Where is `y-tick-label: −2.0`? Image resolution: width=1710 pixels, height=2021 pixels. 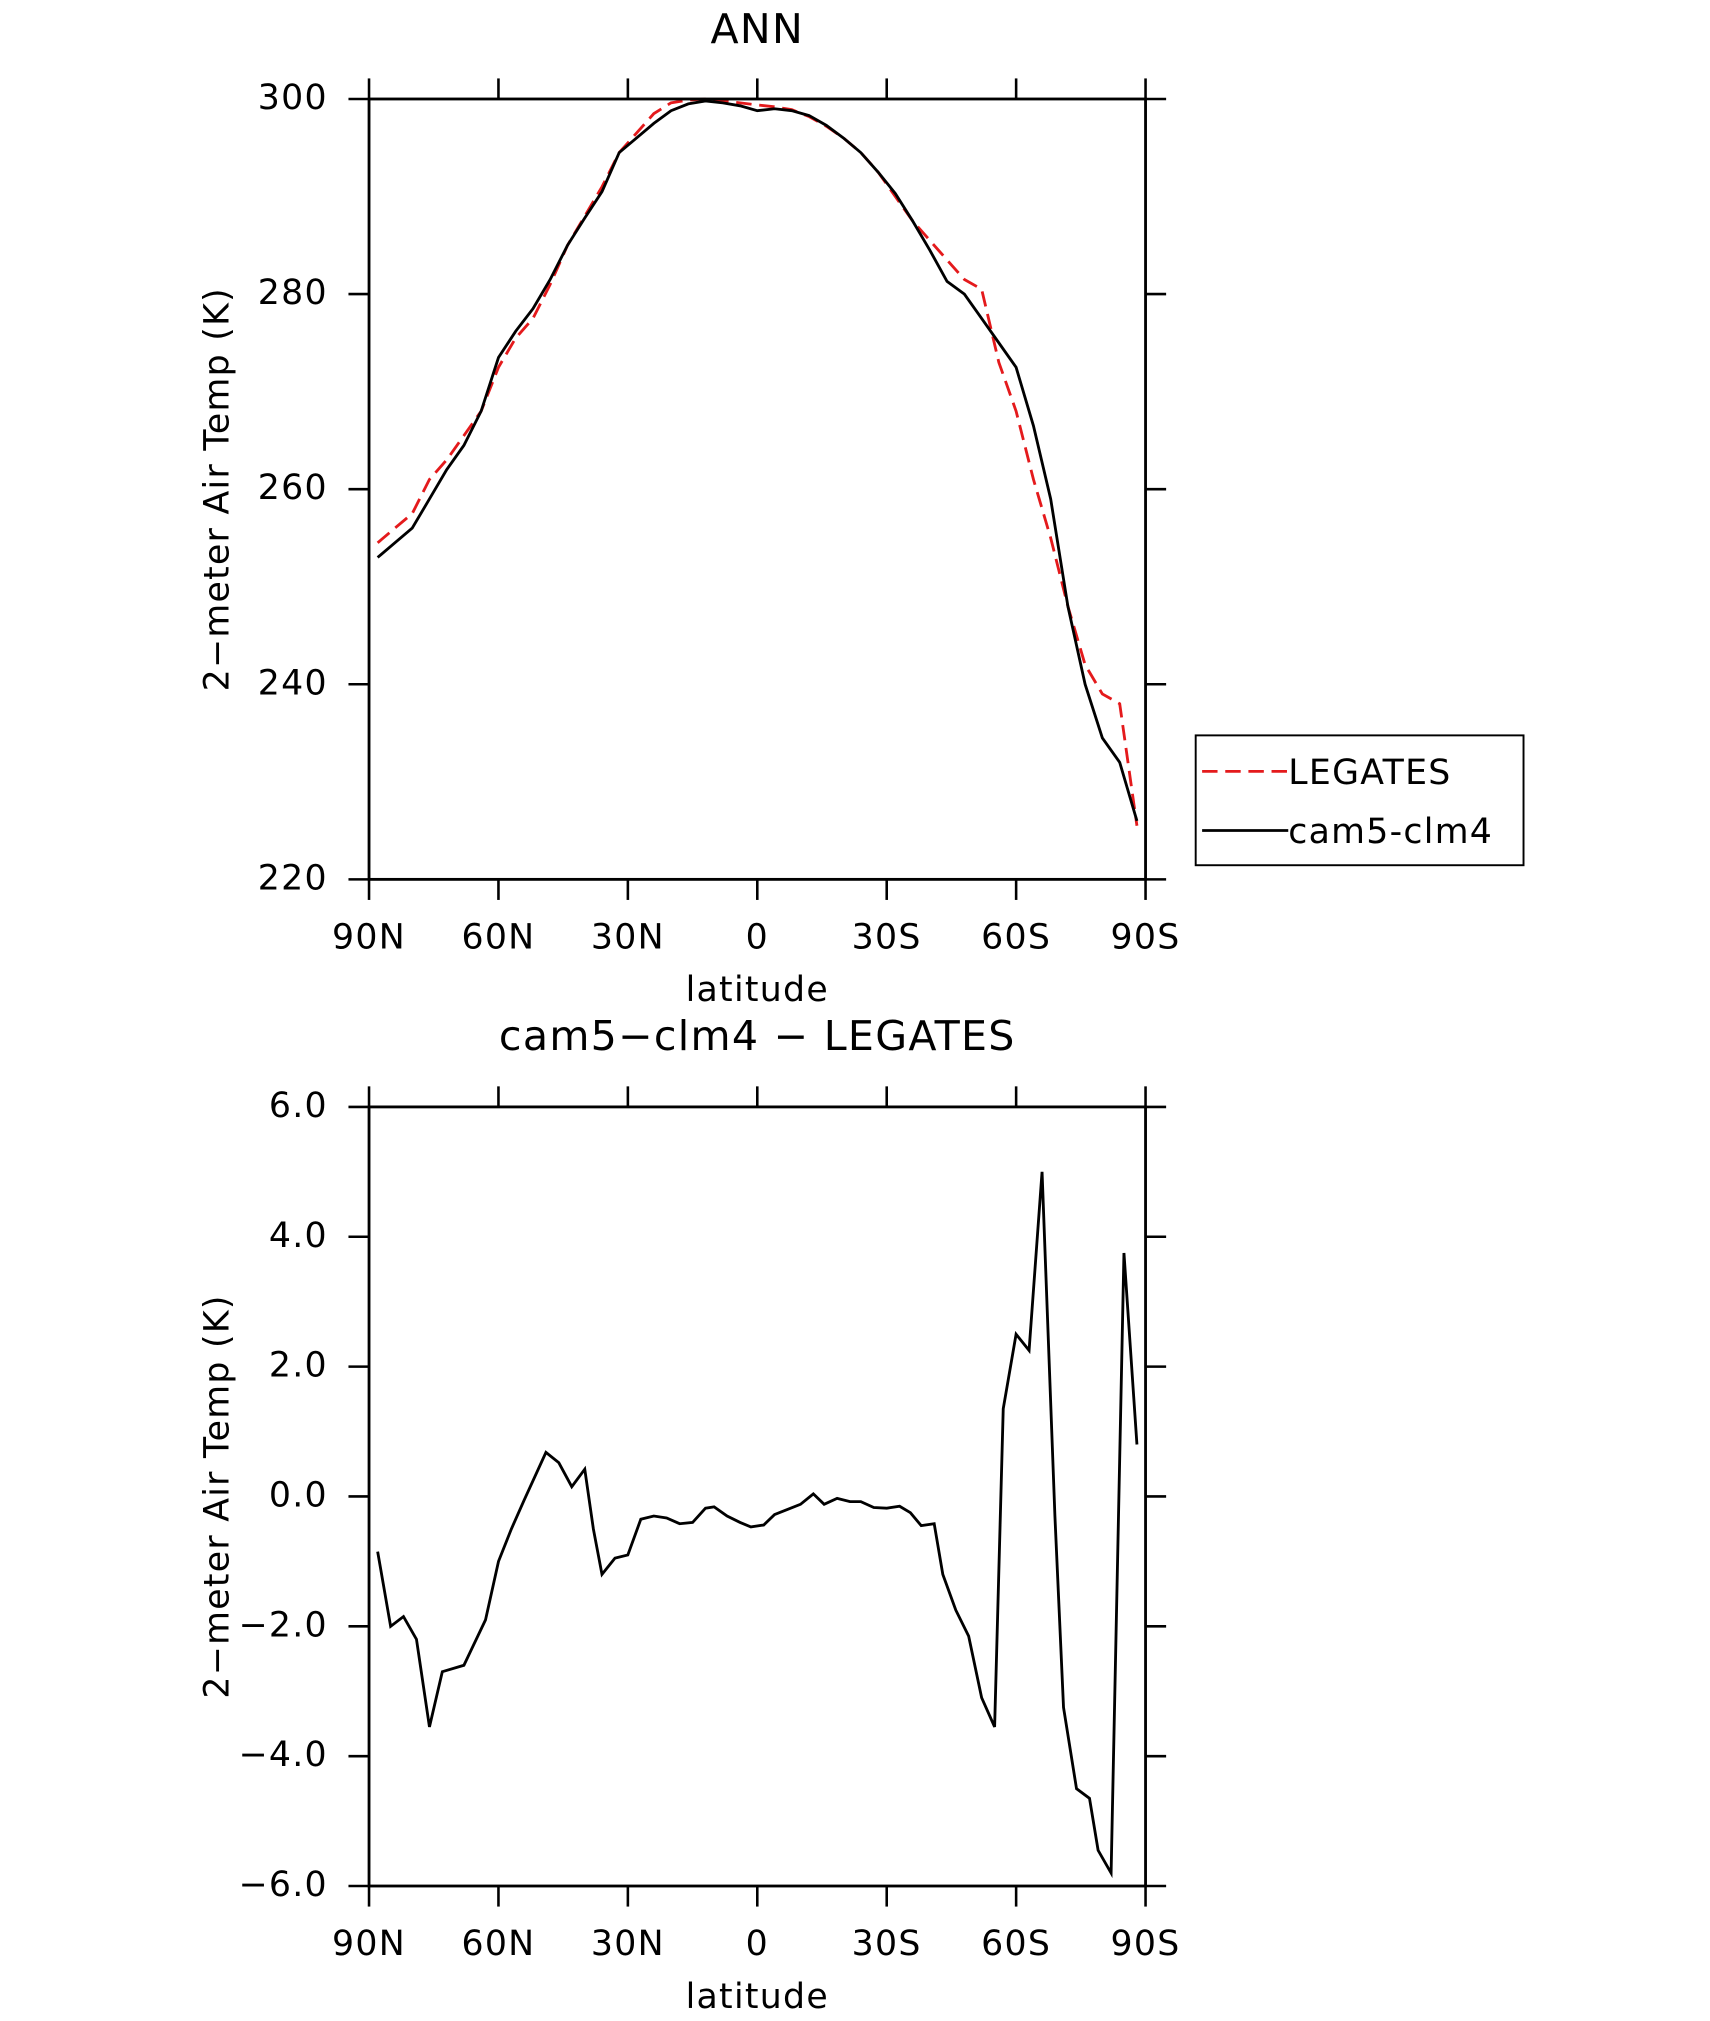 y-tick-label: −2.0 is located at coordinates (282, 1625).